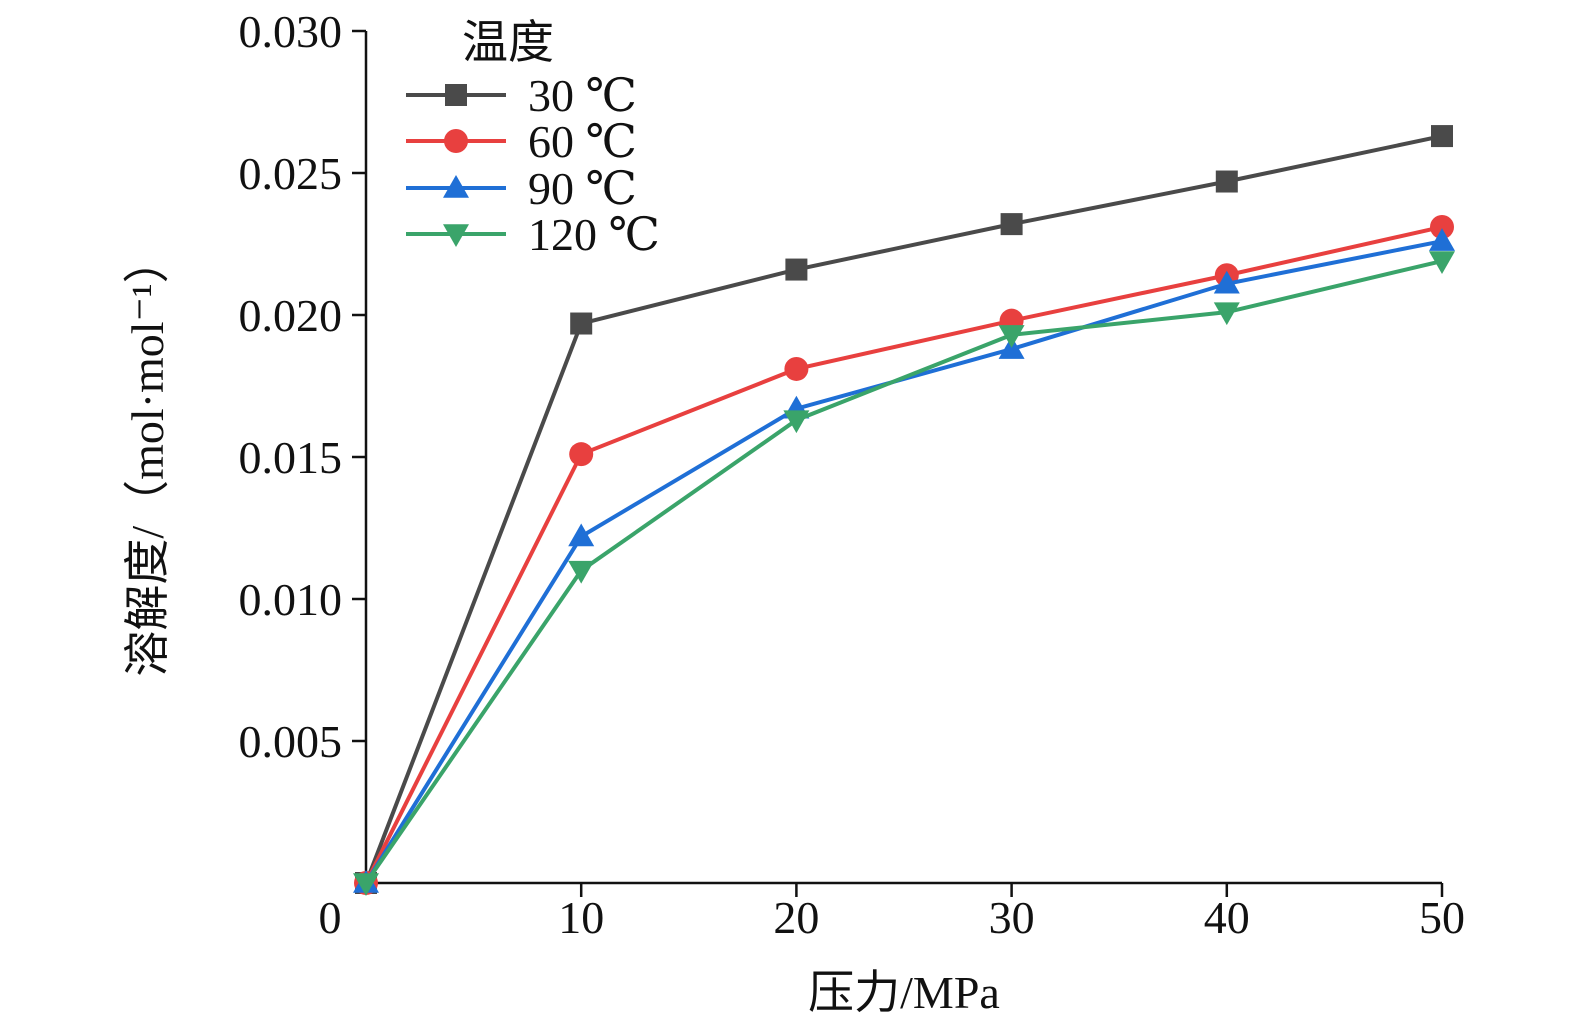 This screenshot has width=1575, height=1030. I want to click on legend-label: 120 ℃, so click(594, 234).